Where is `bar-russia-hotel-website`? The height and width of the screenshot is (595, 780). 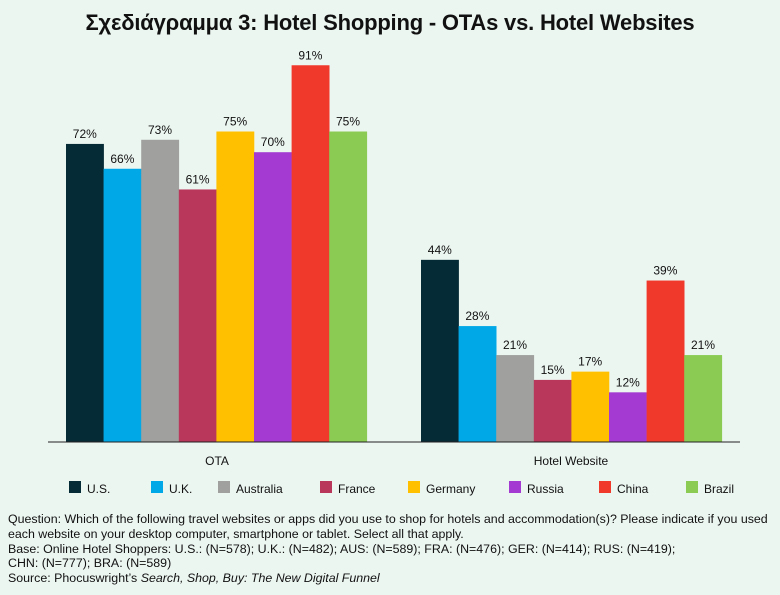
bar-russia-hotel-website is located at coordinates (628, 417).